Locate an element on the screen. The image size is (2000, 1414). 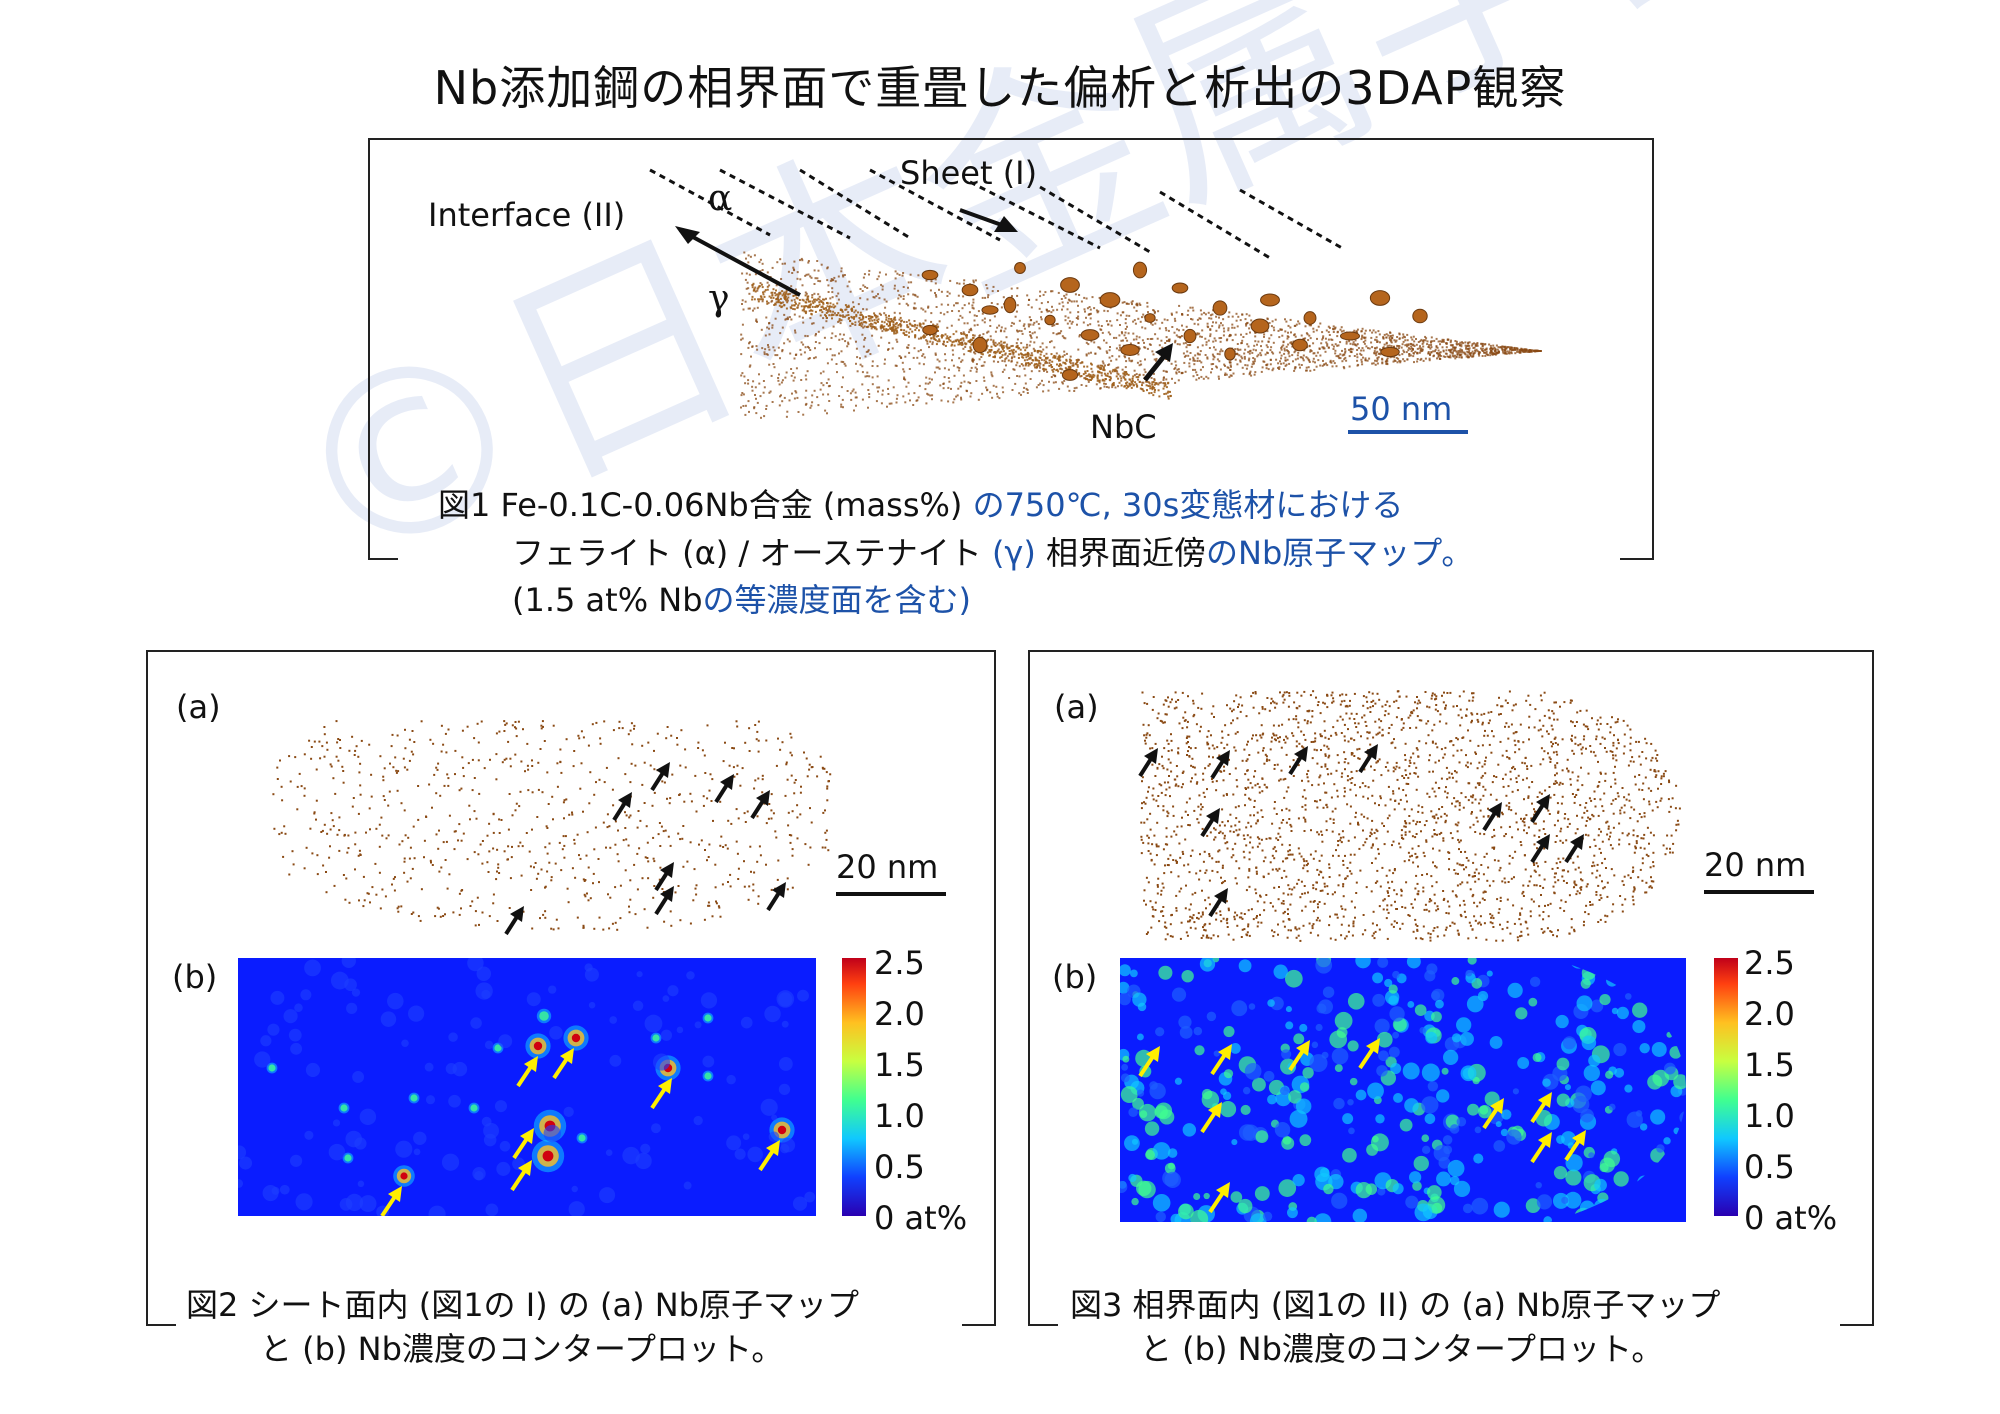
fig1-nbc-particles is located at coordinates (1174, 321).